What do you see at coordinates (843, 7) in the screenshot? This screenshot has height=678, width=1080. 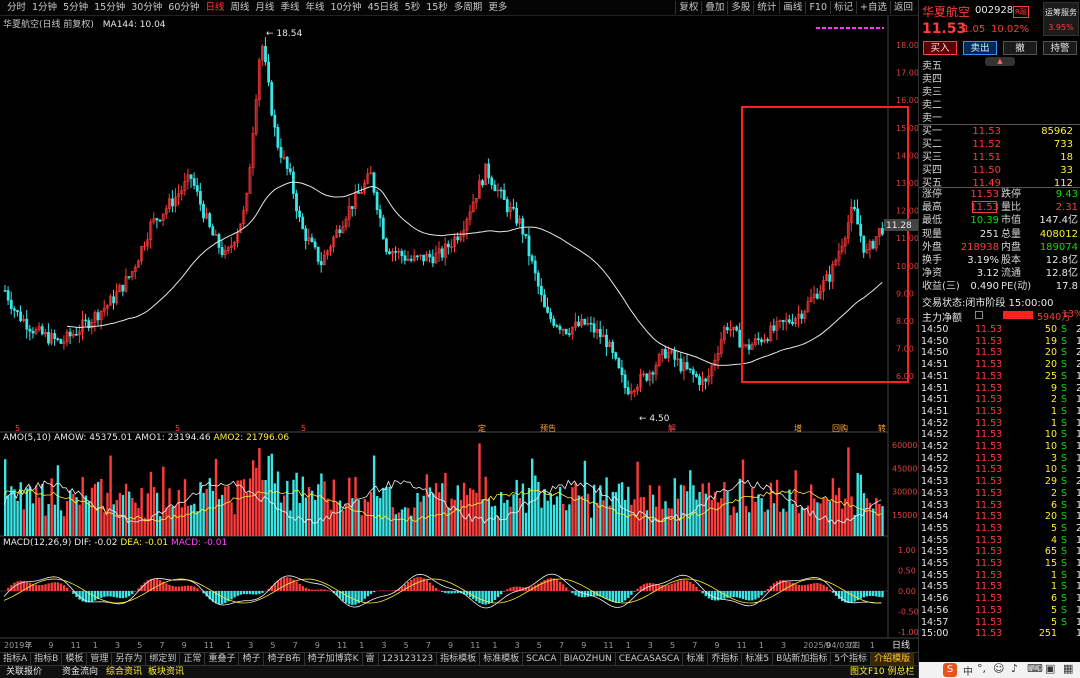 I see `chart-tool-button: 标记` at bounding box center [843, 7].